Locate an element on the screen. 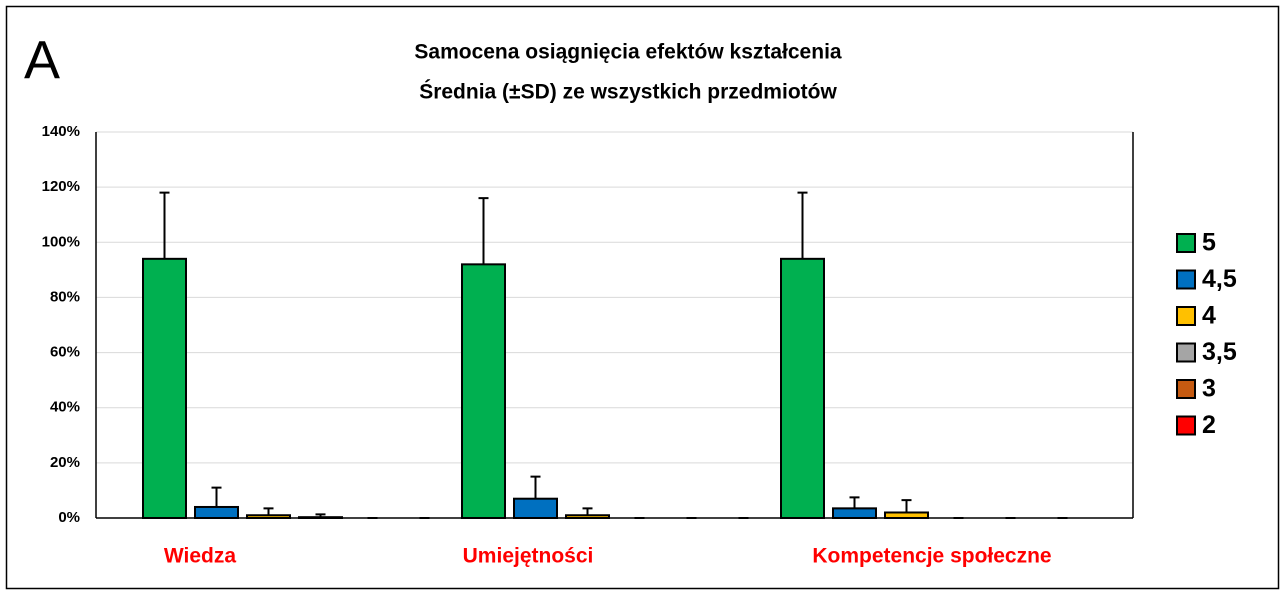 The height and width of the screenshot is (594, 1285). legend-label: 5 is located at coordinates (1209, 243).